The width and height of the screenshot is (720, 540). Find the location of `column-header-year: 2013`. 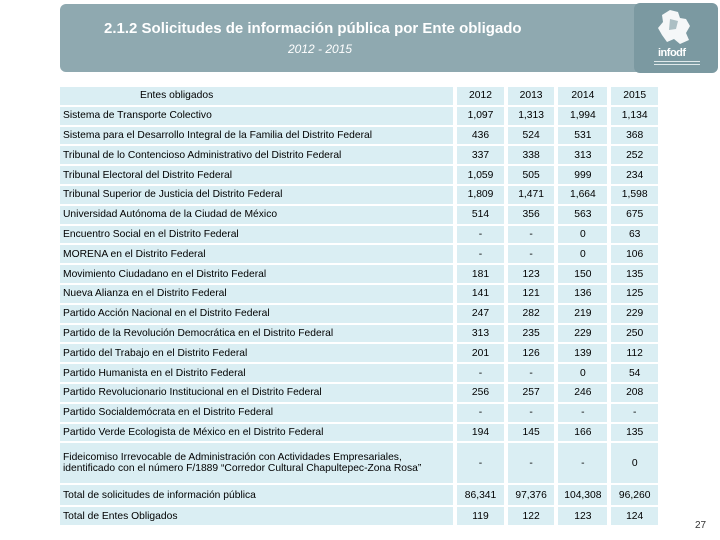

column-header-year: 2013 is located at coordinates (529, 96).